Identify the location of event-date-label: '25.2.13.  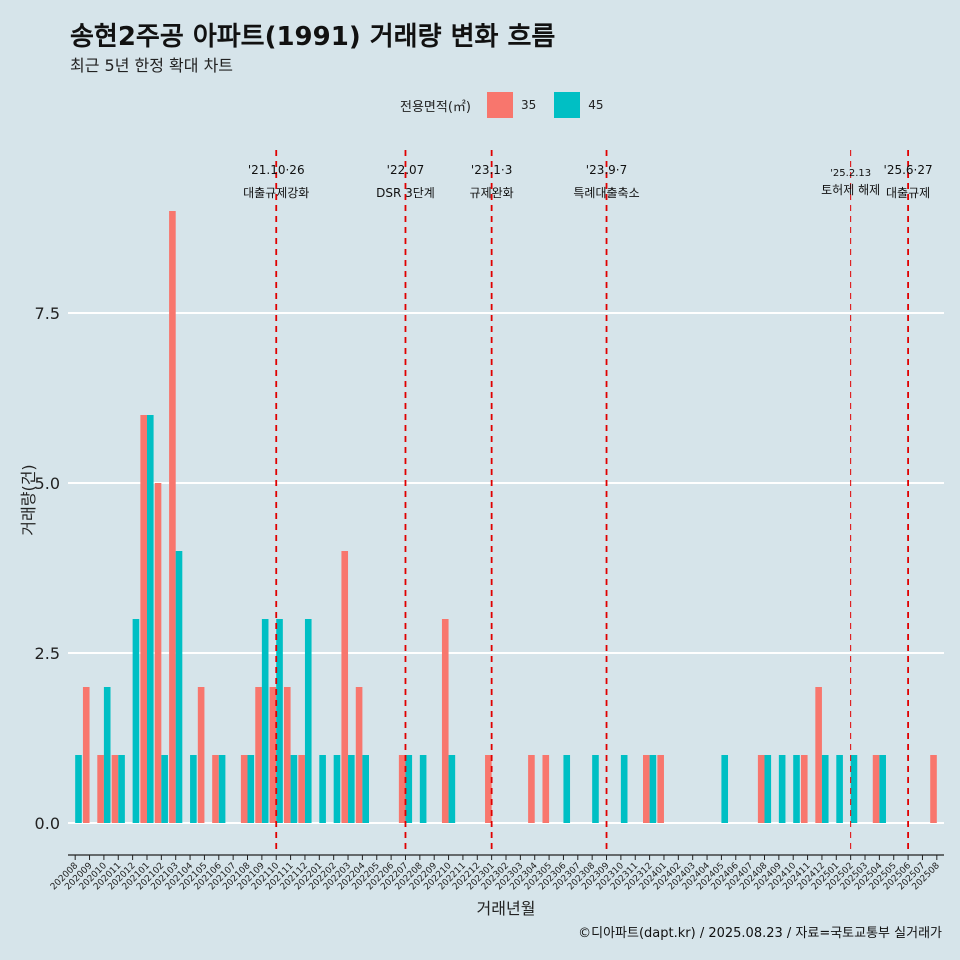
(850, 173).